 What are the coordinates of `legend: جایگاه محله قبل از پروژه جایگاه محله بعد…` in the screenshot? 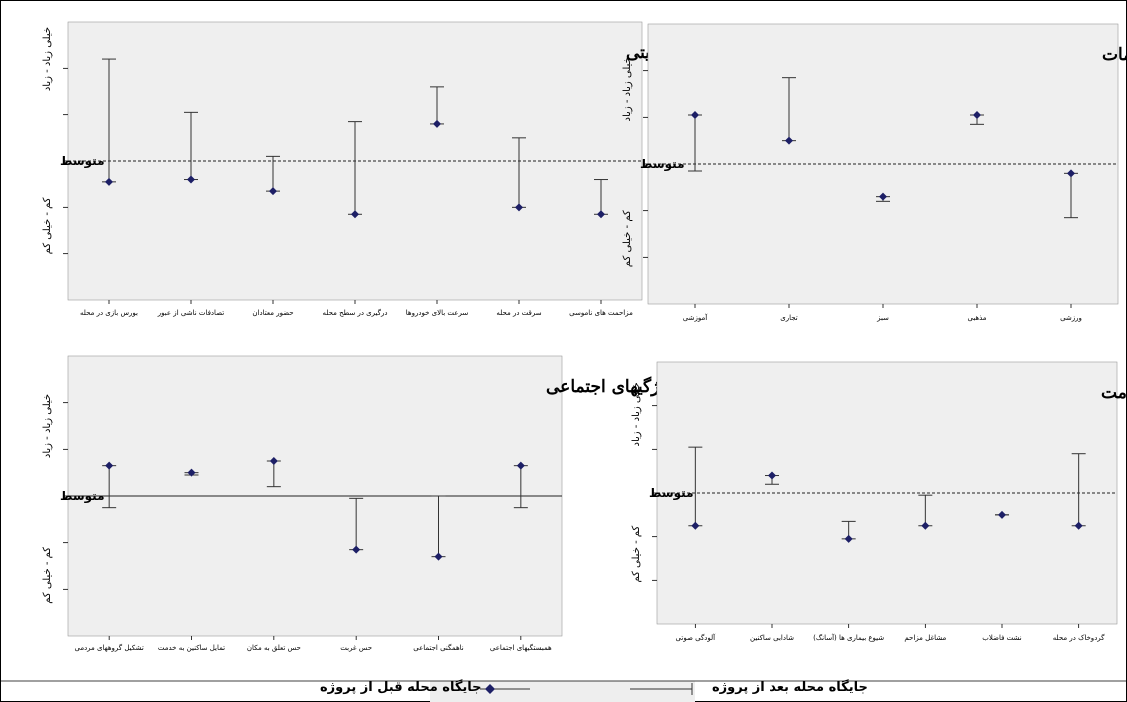 It's located at (594, 689).